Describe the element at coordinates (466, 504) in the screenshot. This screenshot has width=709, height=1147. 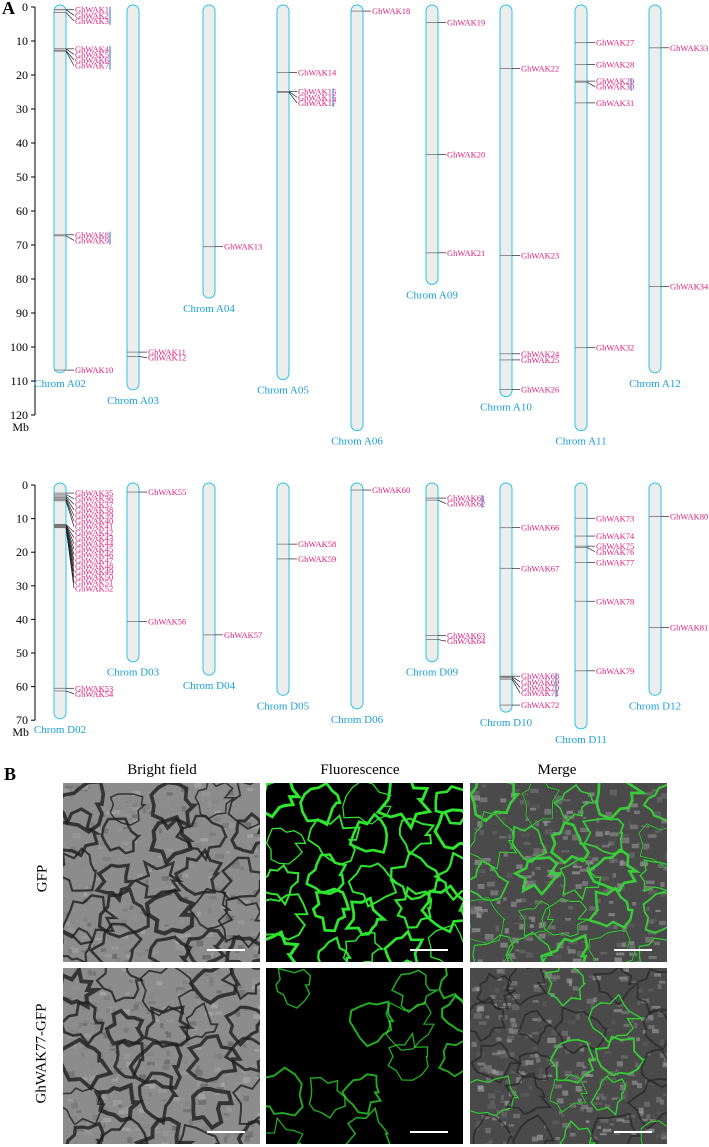
I see `gene-label: GhWAK62` at that location.